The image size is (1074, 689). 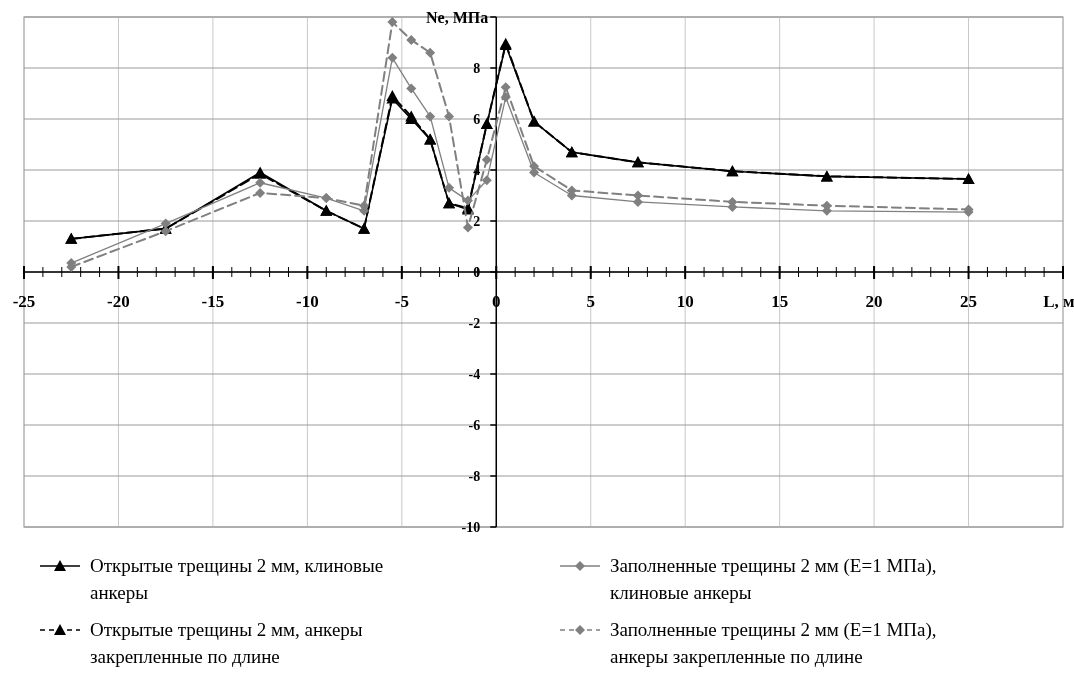 What do you see at coordinates (457, 17) in the screenshot?
I see `y-axis-title: Ne, МПа` at bounding box center [457, 17].